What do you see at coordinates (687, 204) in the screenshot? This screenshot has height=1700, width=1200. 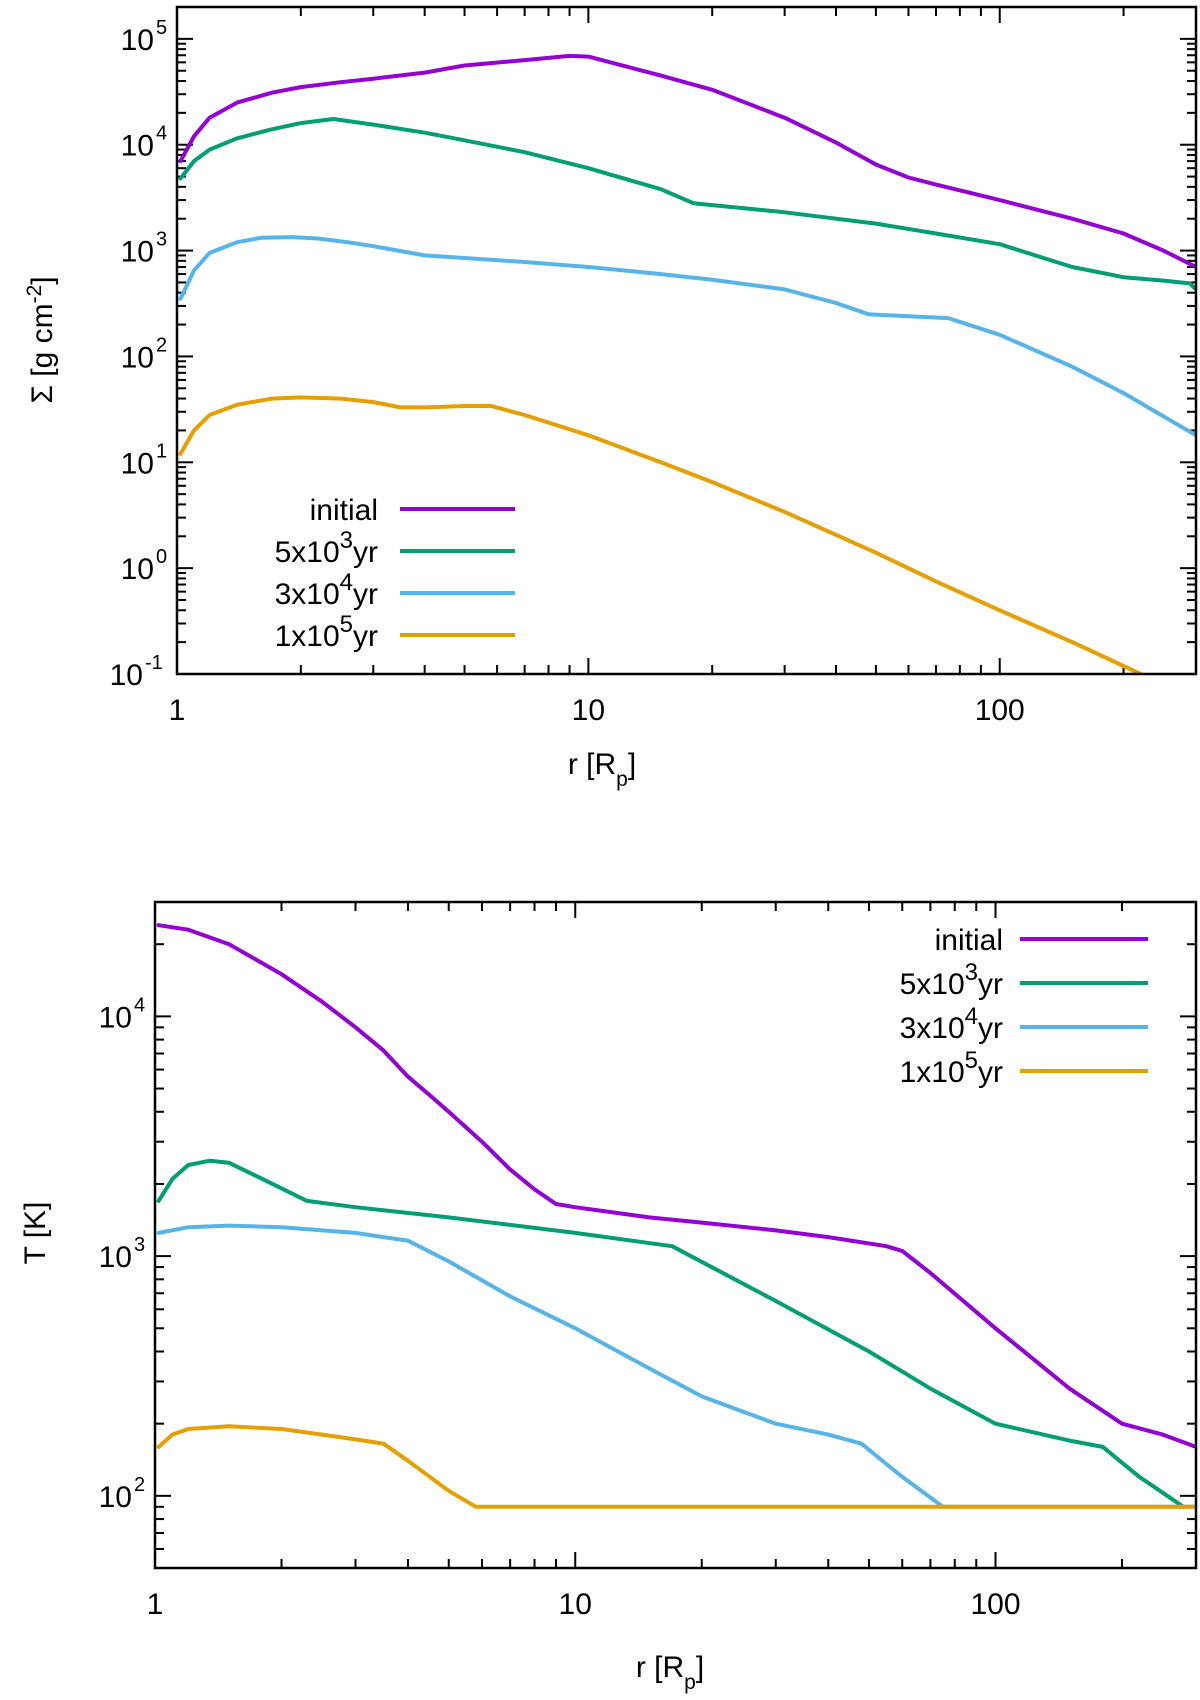 I see `series-line-5e3` at bounding box center [687, 204].